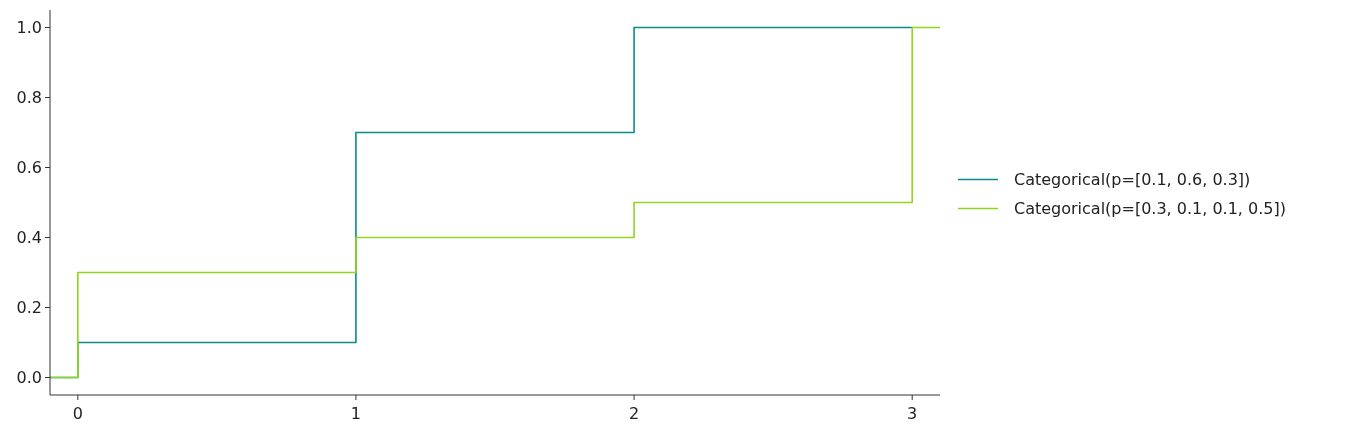  I want to click on y-tick-label: 0.4, so click(29, 238).